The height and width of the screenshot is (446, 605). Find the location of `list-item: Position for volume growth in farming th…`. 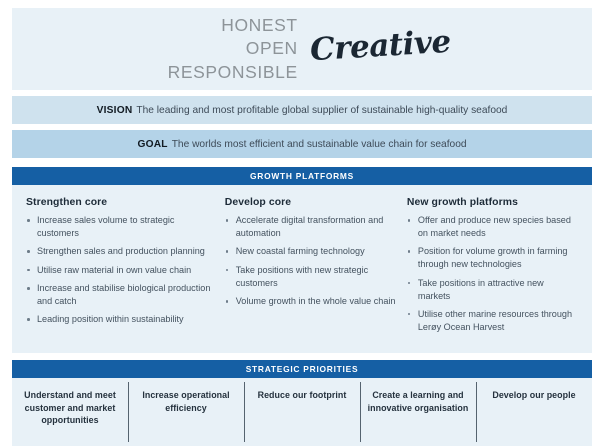

list-item: Position for volume growth in farming th… is located at coordinates (492, 258).